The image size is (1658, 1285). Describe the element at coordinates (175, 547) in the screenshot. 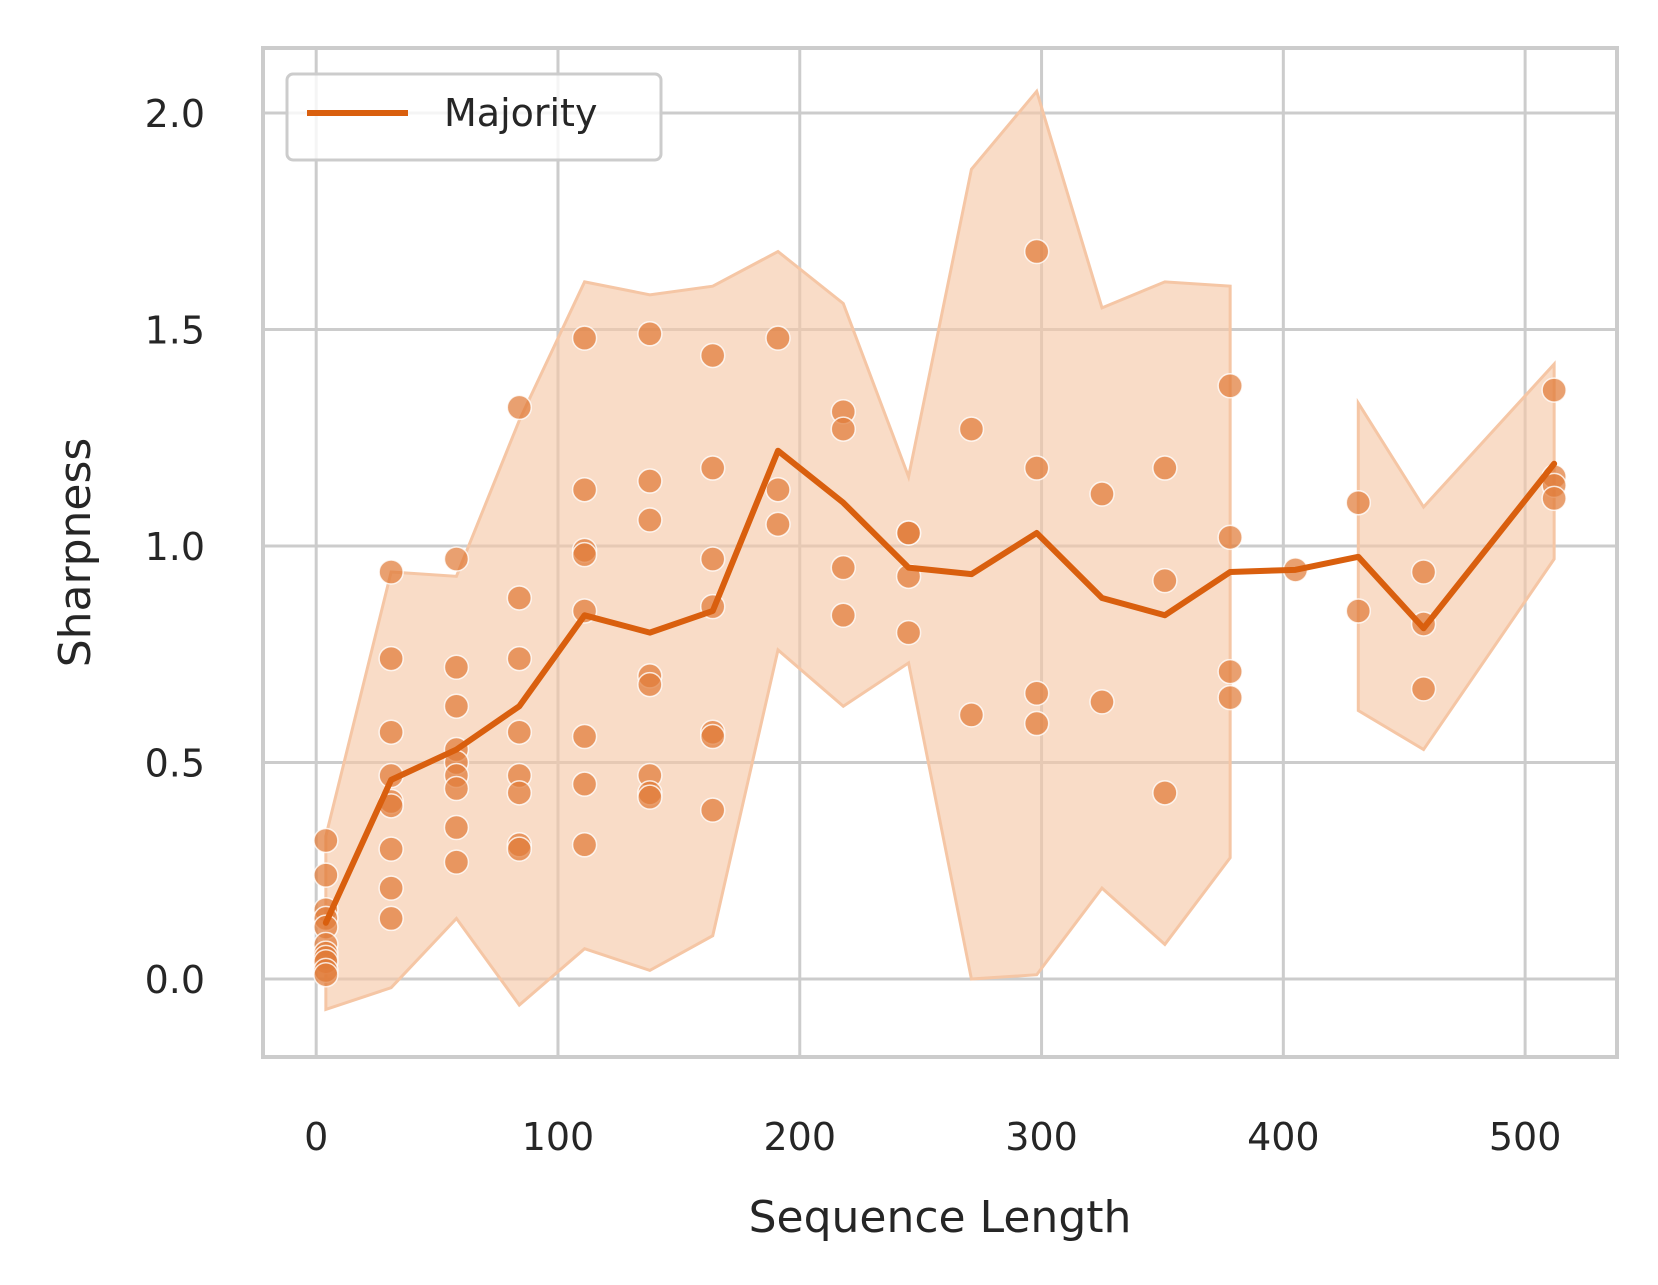

I see `y-tick-label: 1.0` at that location.